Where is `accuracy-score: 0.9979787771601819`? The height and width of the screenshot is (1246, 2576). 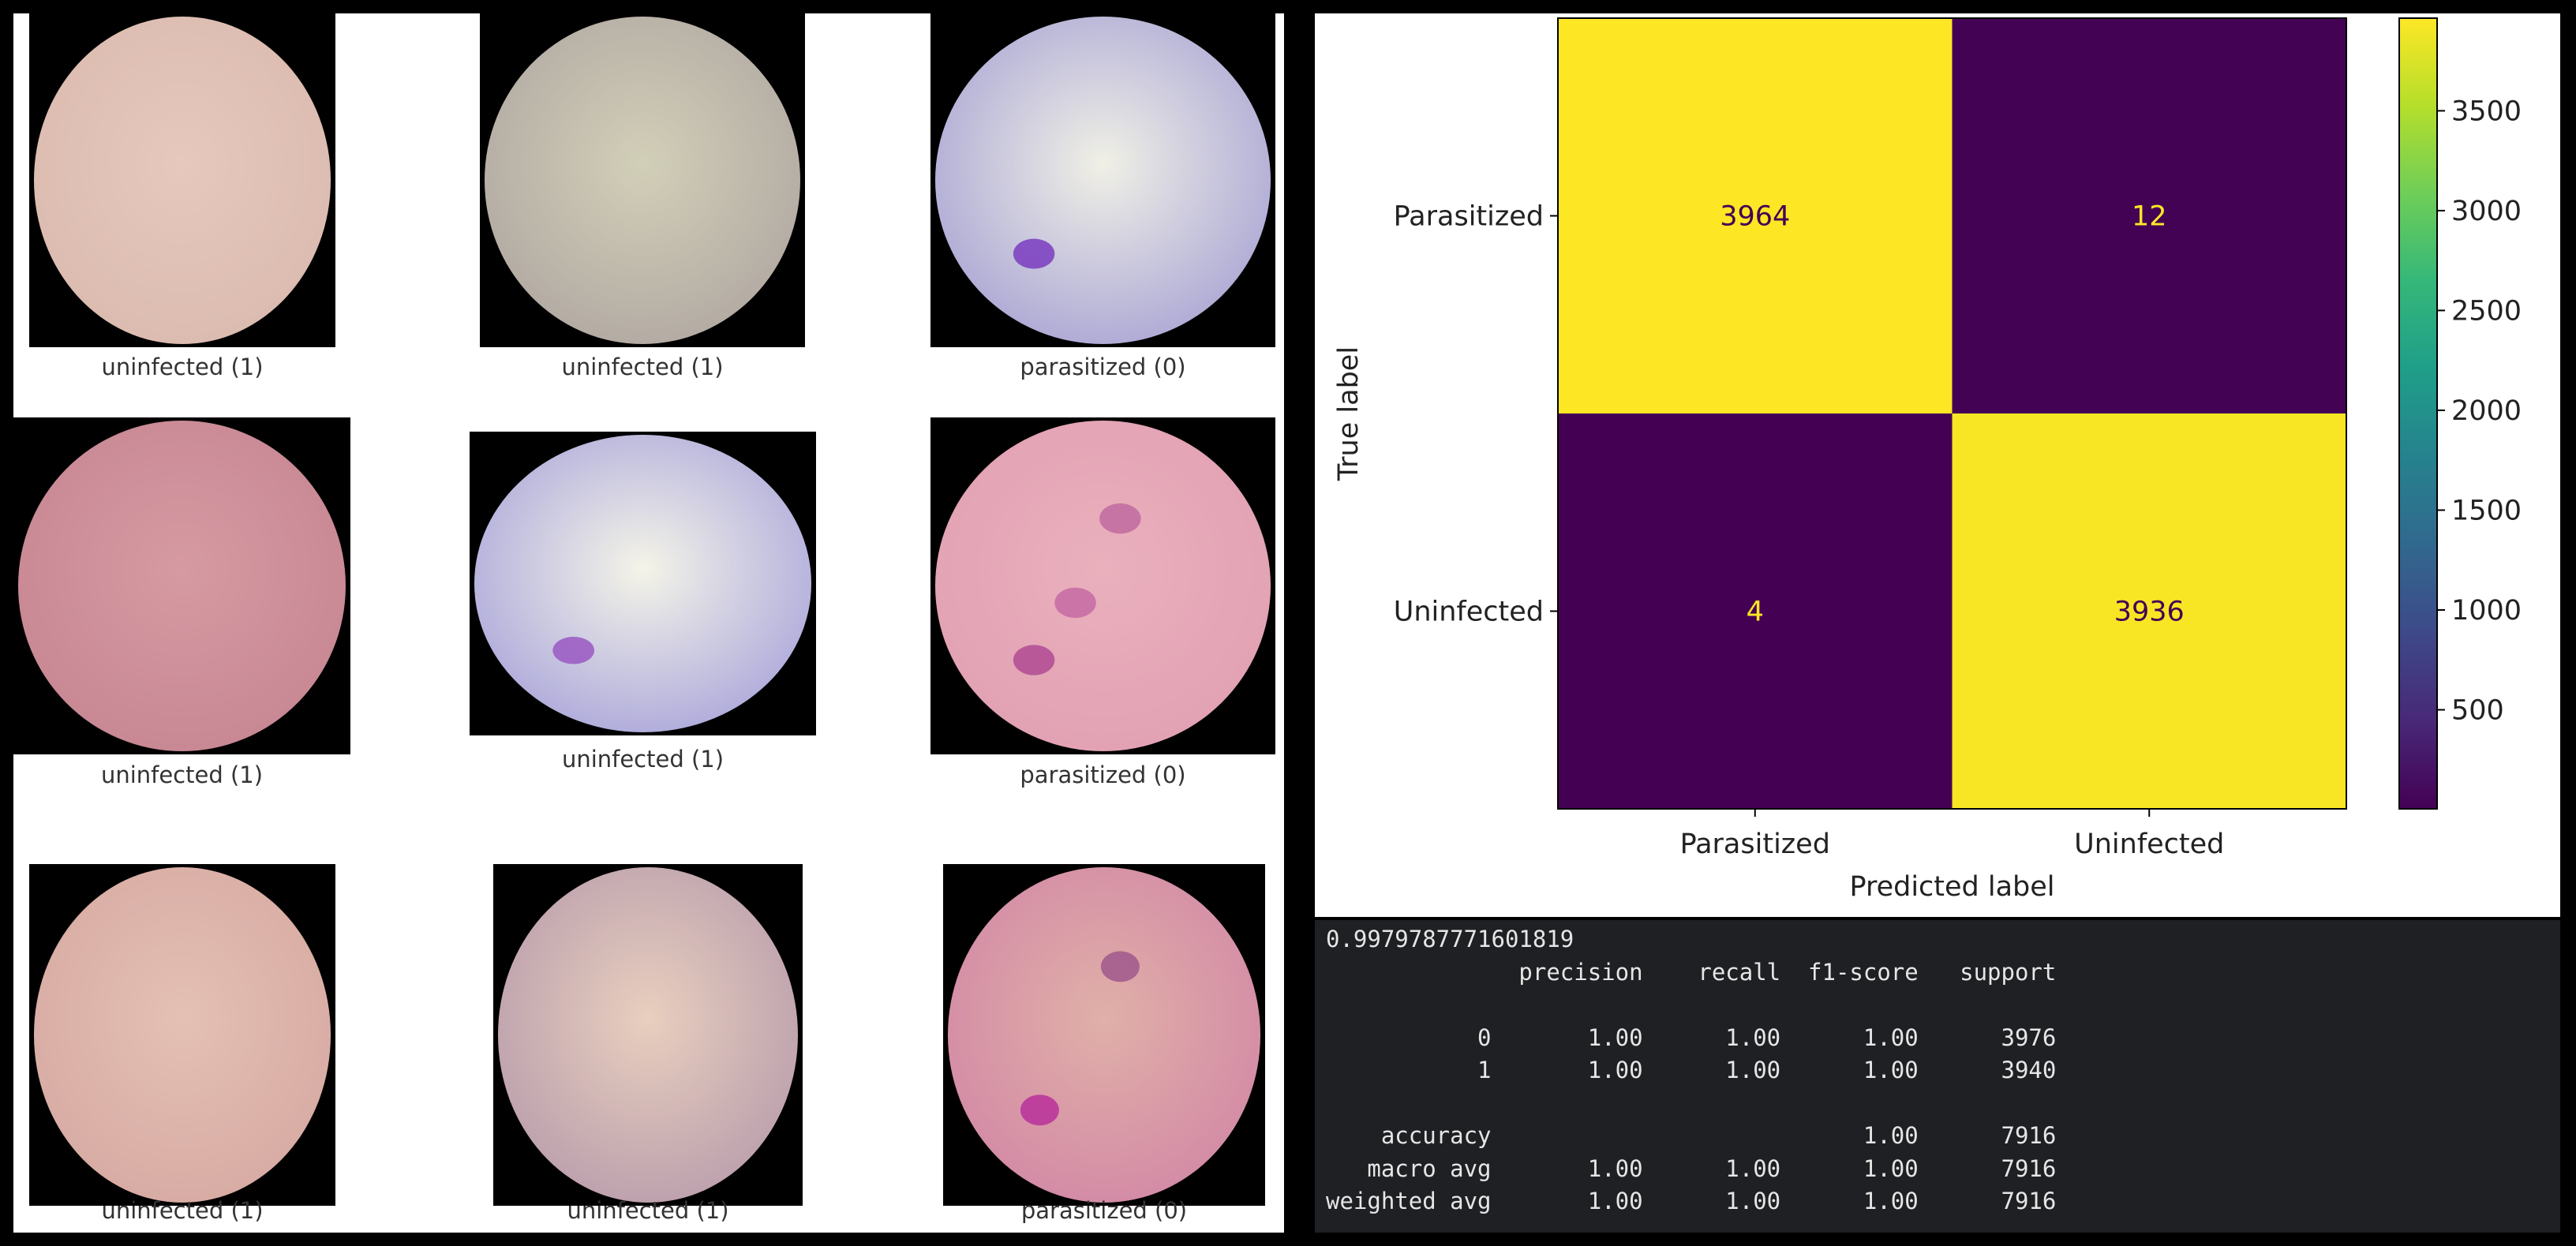
accuracy-score: 0.9979787771601819 is located at coordinates (1450, 939).